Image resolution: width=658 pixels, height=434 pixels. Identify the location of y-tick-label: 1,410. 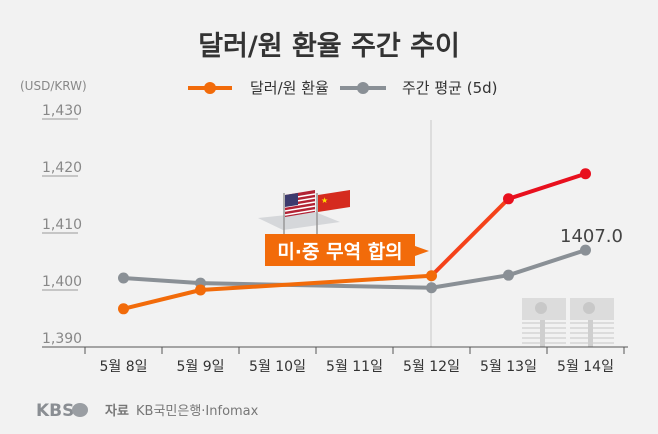
(62, 225).